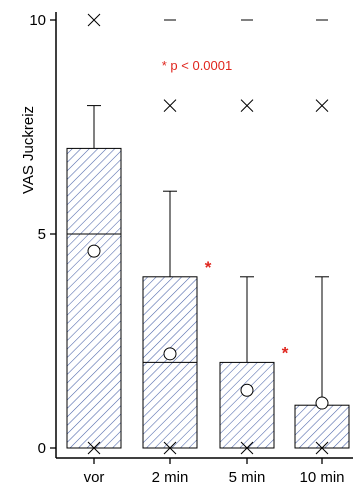 Image resolution: width=353 pixels, height=491 pixels. I want to click on x-tick-label-0: vor, so click(94, 477).